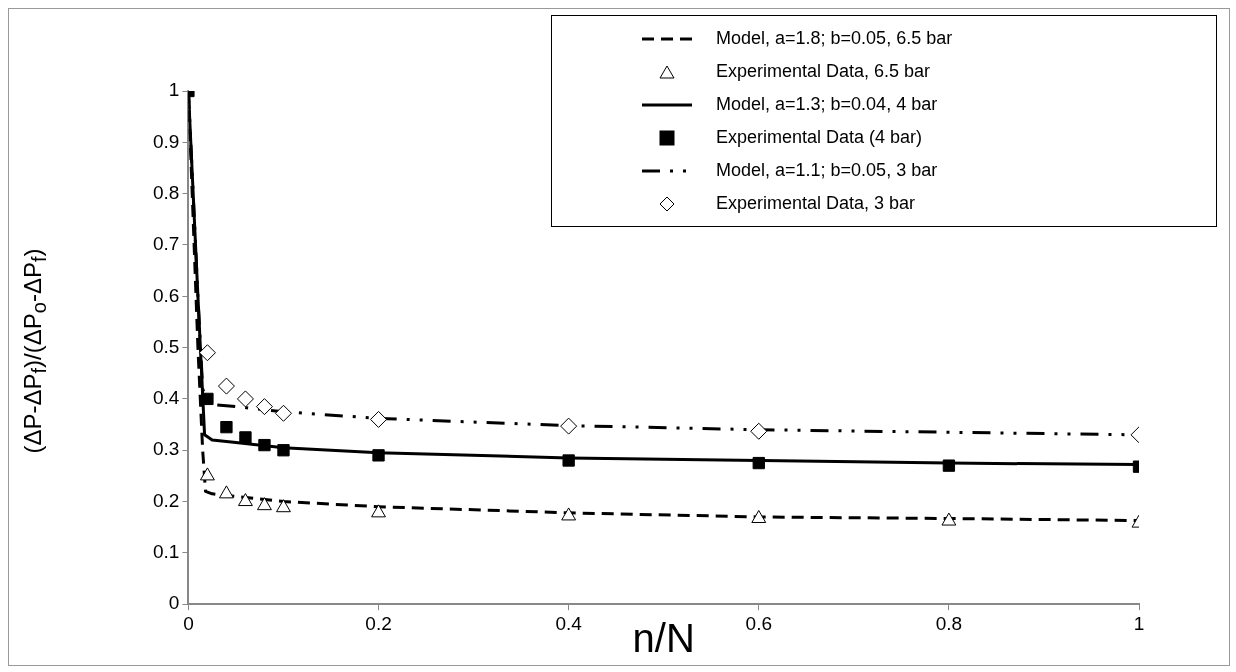 Image resolution: width=1236 pixels, height=672 pixels. What do you see at coordinates (569, 623) in the screenshot?
I see `x-tick-label: 0.4` at bounding box center [569, 623].